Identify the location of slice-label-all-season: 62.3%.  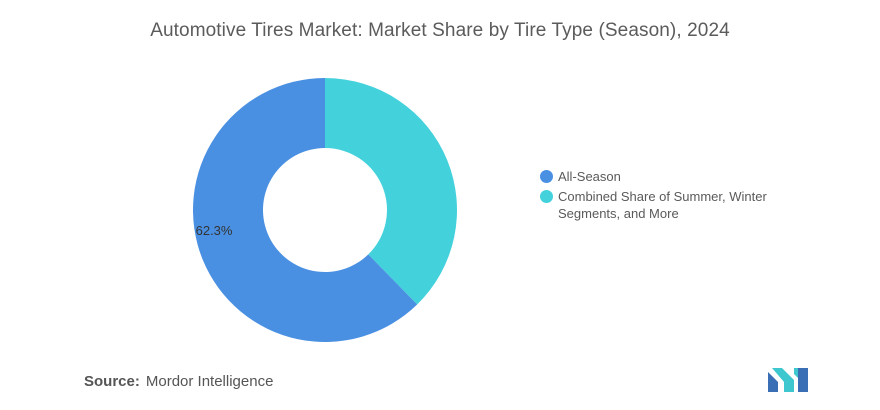
(214, 230).